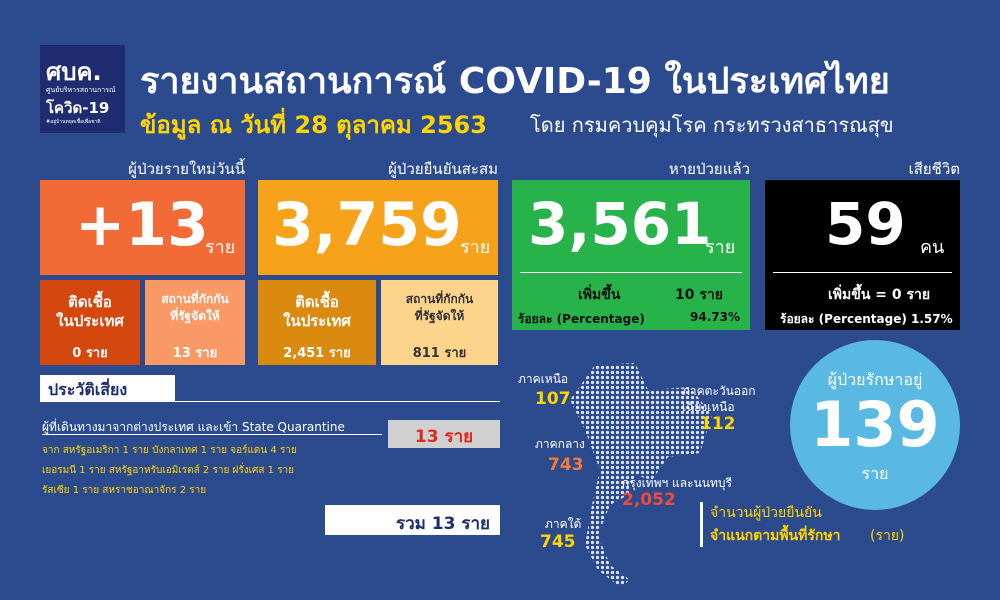  I want to click on thailand-map, so click(641, 475).